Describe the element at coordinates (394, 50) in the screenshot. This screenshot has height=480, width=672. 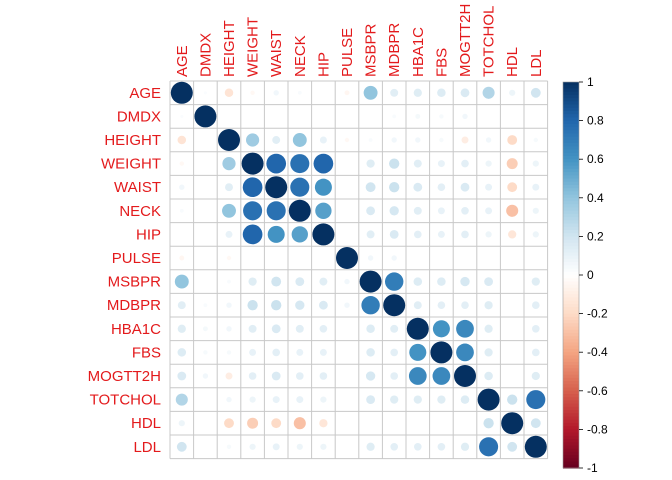
I see `col-label-mdbpr: MDBPR` at that location.